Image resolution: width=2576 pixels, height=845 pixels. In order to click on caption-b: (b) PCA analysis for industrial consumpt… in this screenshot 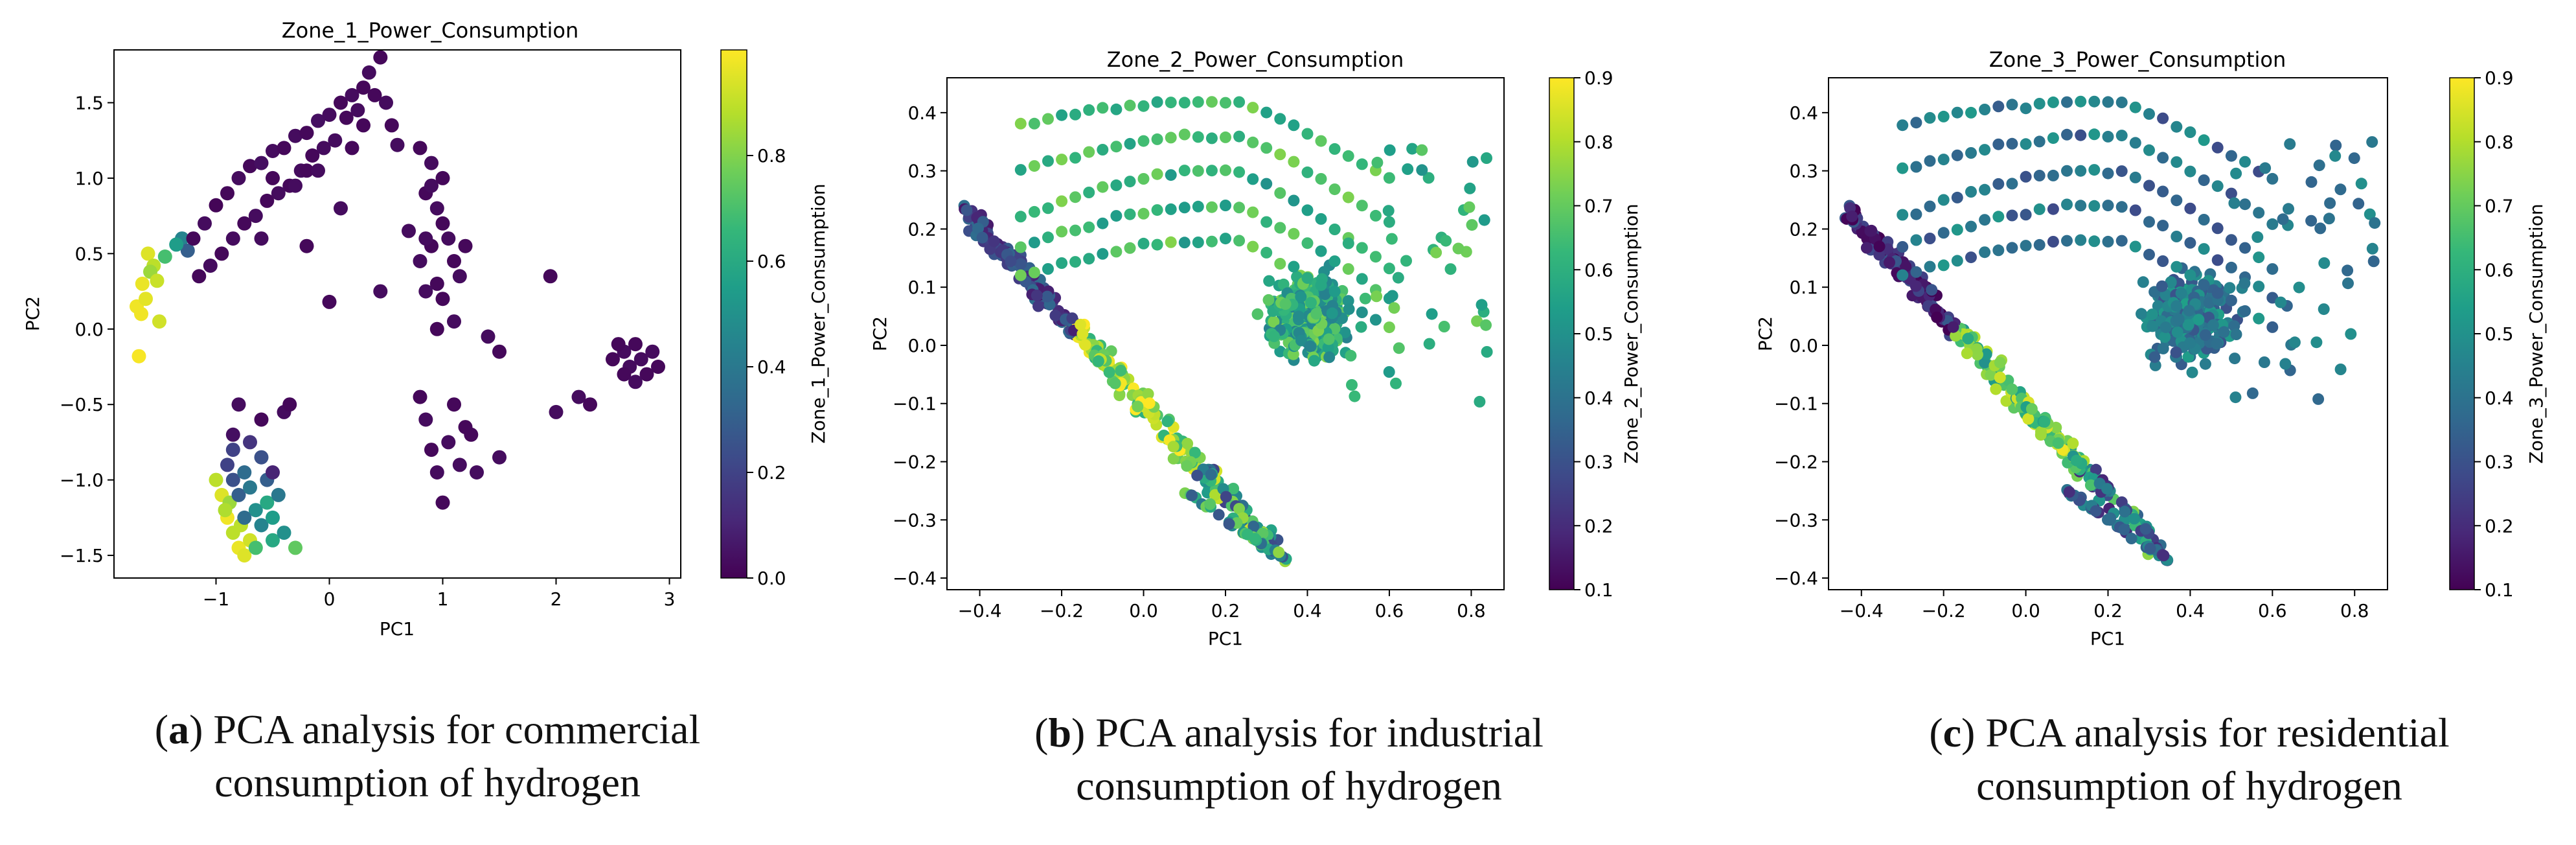, I will do `click(1289, 759)`.